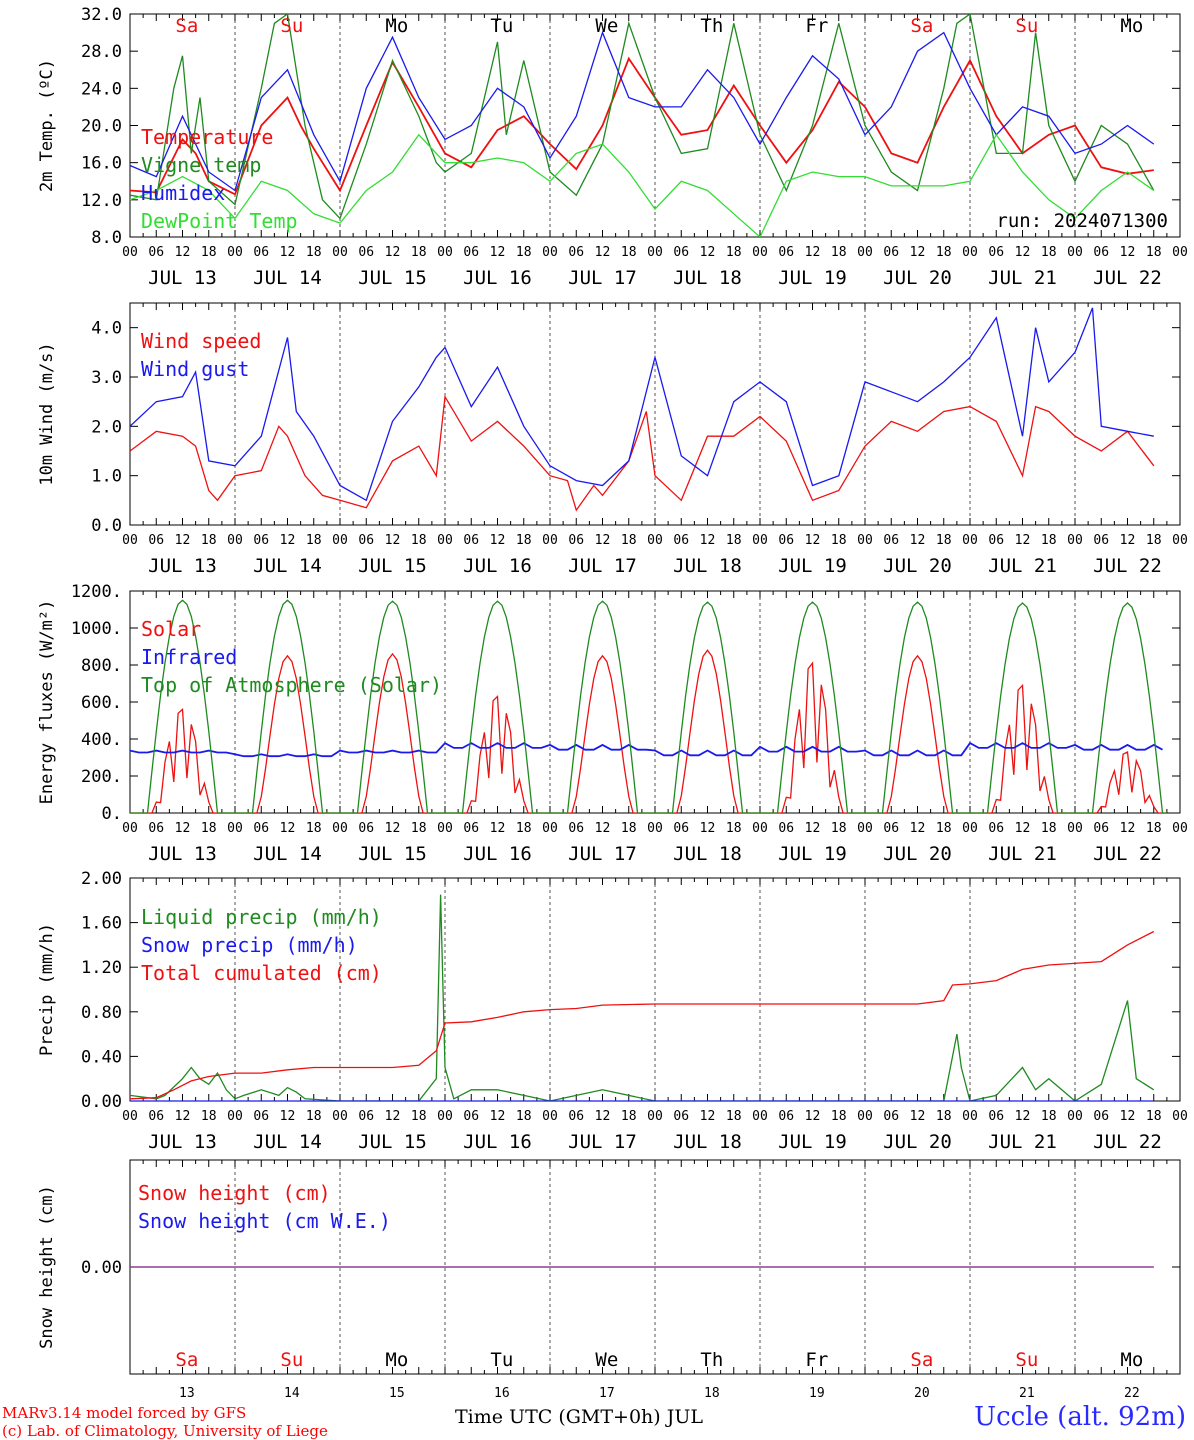  I want to click on legend-entry: Snow height (cm W.E.), so click(264, 1221).